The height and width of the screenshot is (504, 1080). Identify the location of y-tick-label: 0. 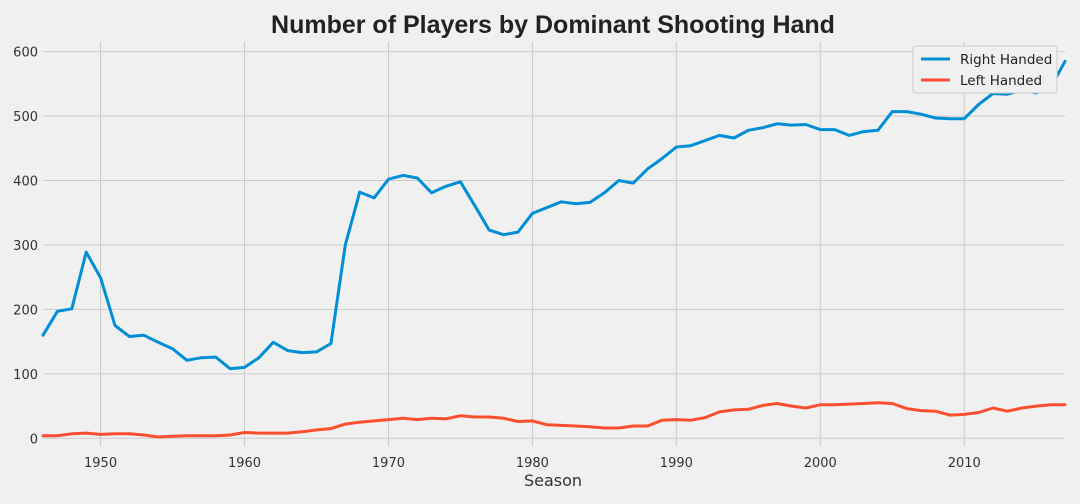
(34, 439).